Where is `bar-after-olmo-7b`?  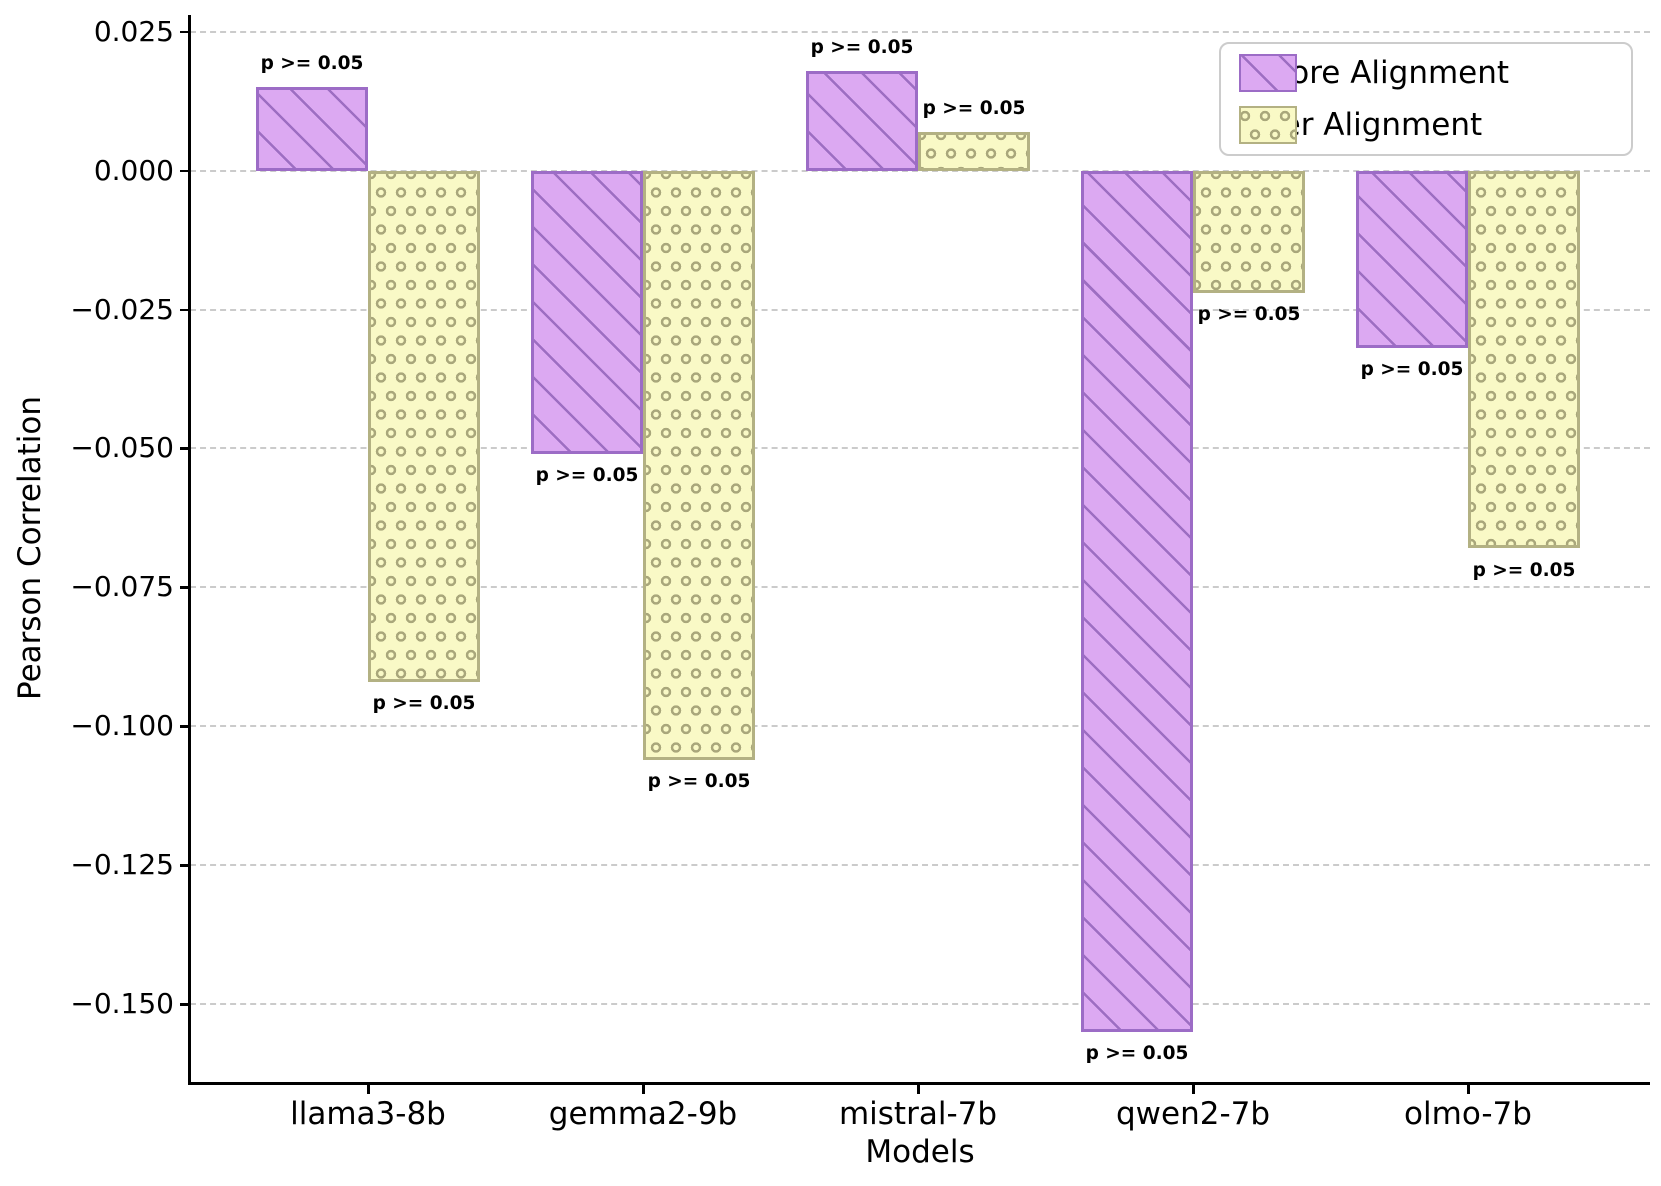 bar-after-olmo-7b is located at coordinates (1524, 359).